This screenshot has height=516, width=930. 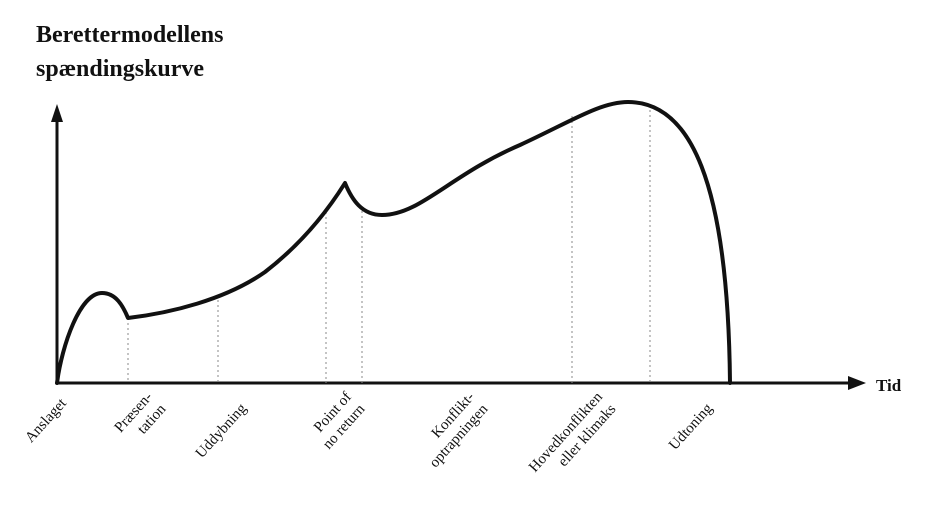 What do you see at coordinates (459, 430) in the screenshot?
I see `stage-label-konfliktoptrapningen: Konflikt- optrapningen` at bounding box center [459, 430].